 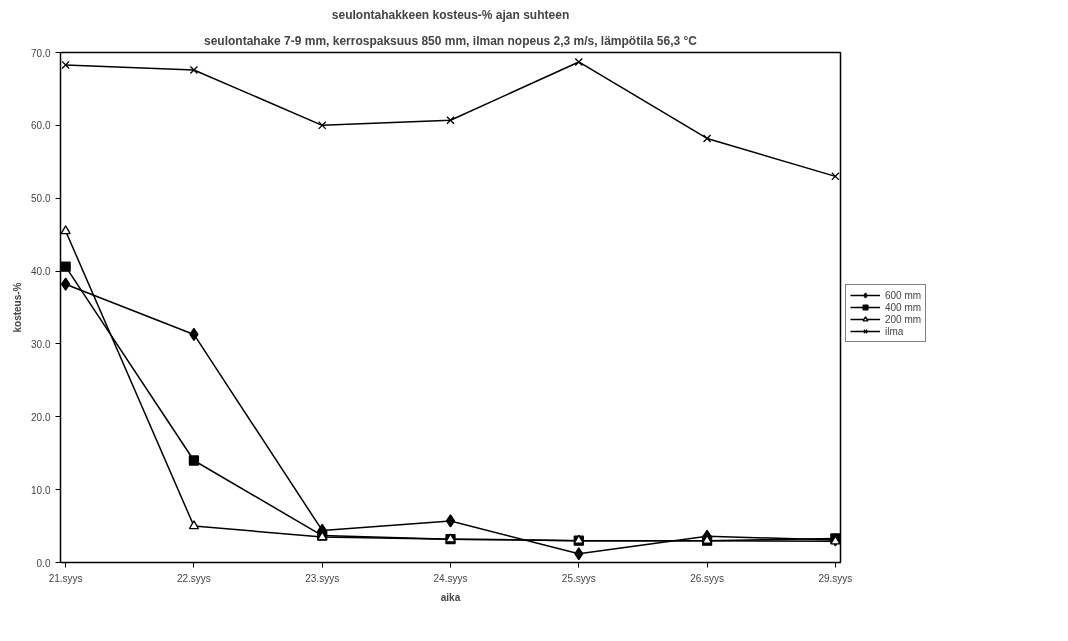 What do you see at coordinates (903, 307) in the screenshot?
I see `legend-label: 400 mm` at bounding box center [903, 307].